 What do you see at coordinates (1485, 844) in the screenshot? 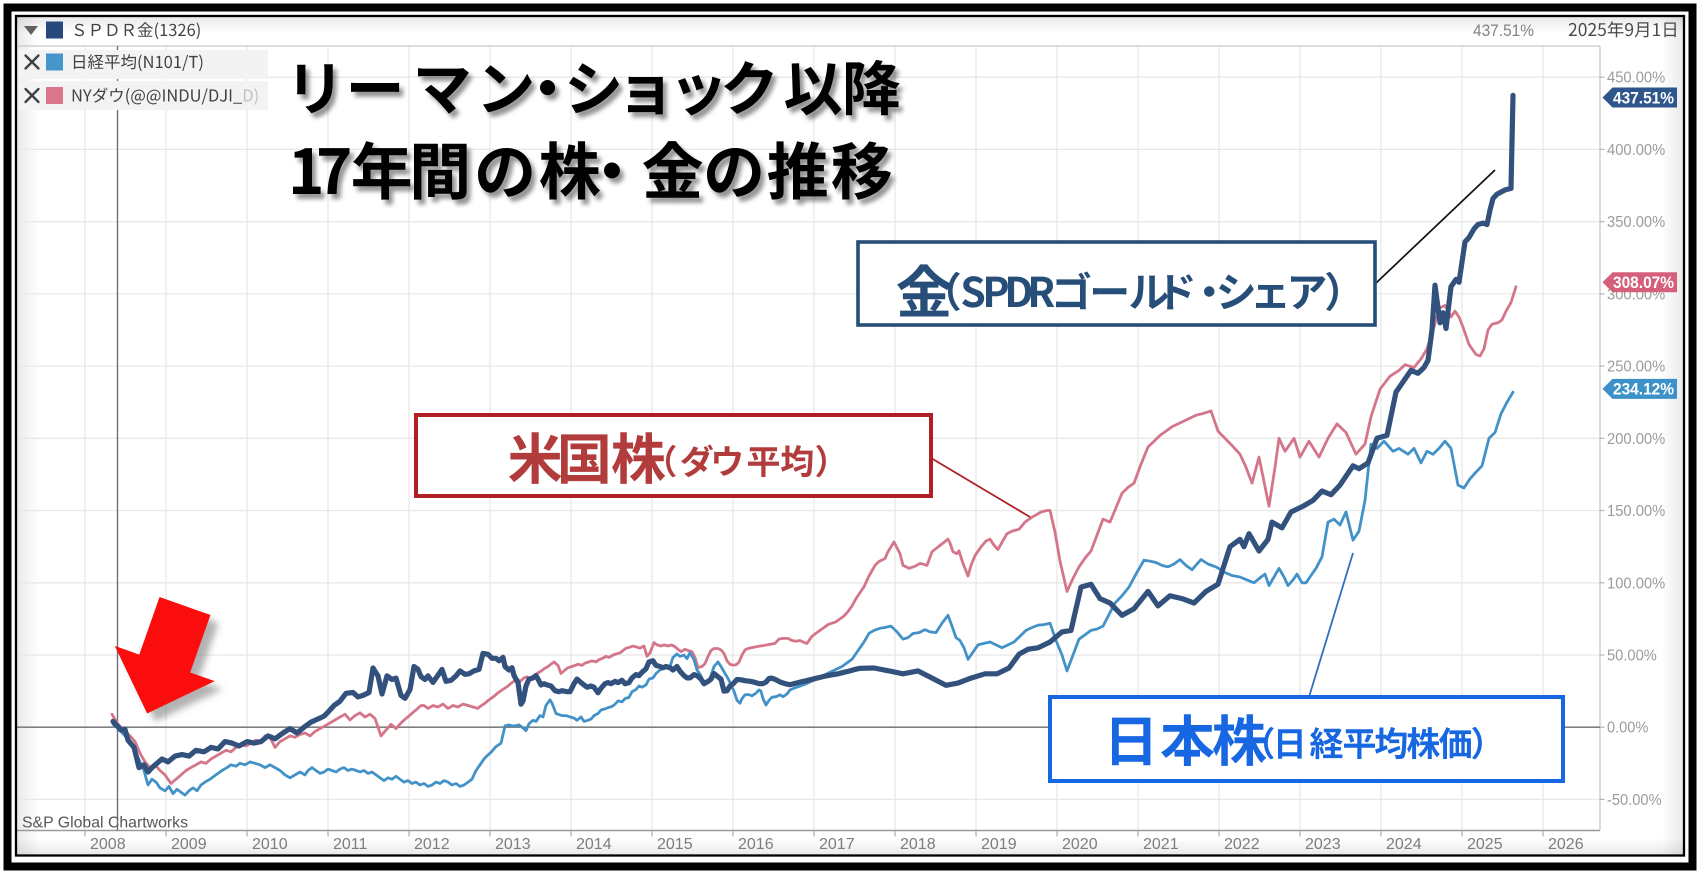
I see `svg-text: 2025` at bounding box center [1485, 844].